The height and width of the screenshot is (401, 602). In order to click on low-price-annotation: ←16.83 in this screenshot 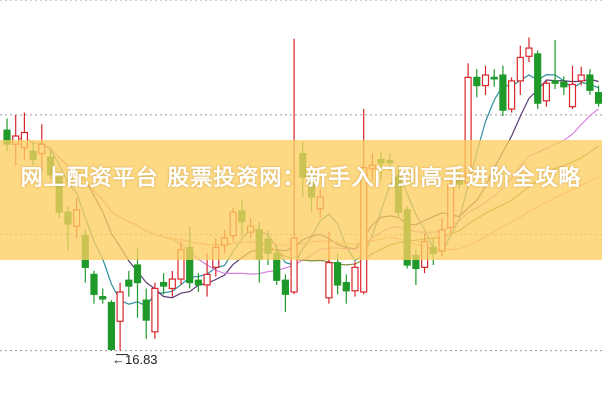, I will do `click(135, 359)`.